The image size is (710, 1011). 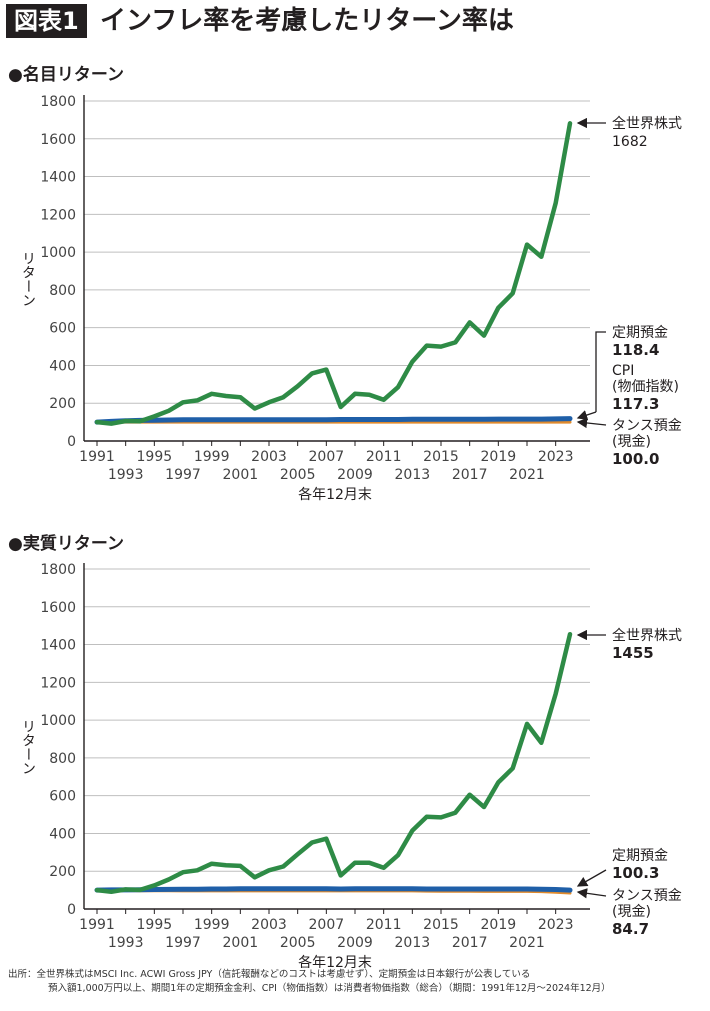 I want to click on chart-title: ●実質リターン, so click(x=66, y=543).